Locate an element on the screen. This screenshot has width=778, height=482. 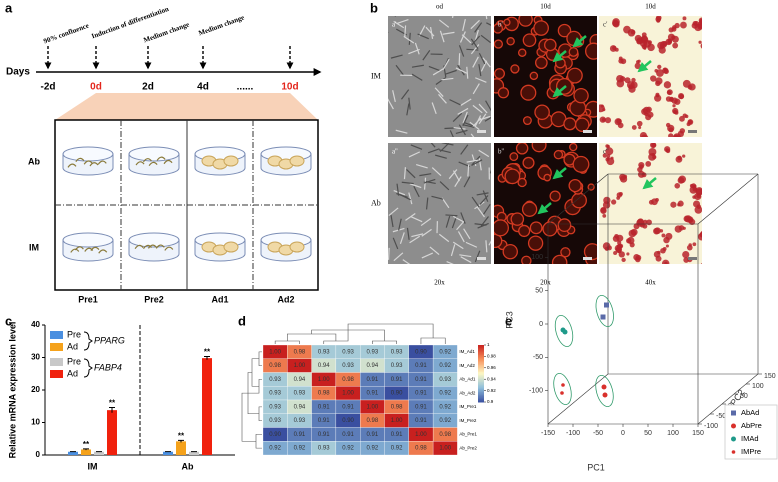
day-label: 2d is located at coordinates (148, 87).